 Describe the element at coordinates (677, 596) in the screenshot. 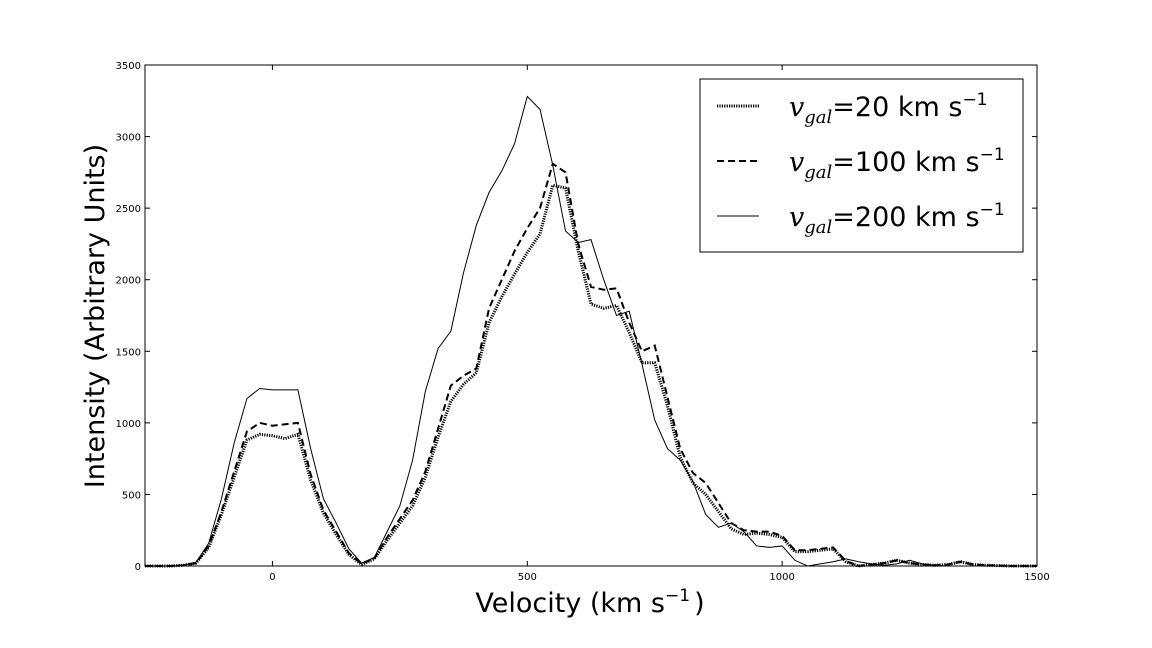

I see `x-axis-label-sup: −1` at that location.